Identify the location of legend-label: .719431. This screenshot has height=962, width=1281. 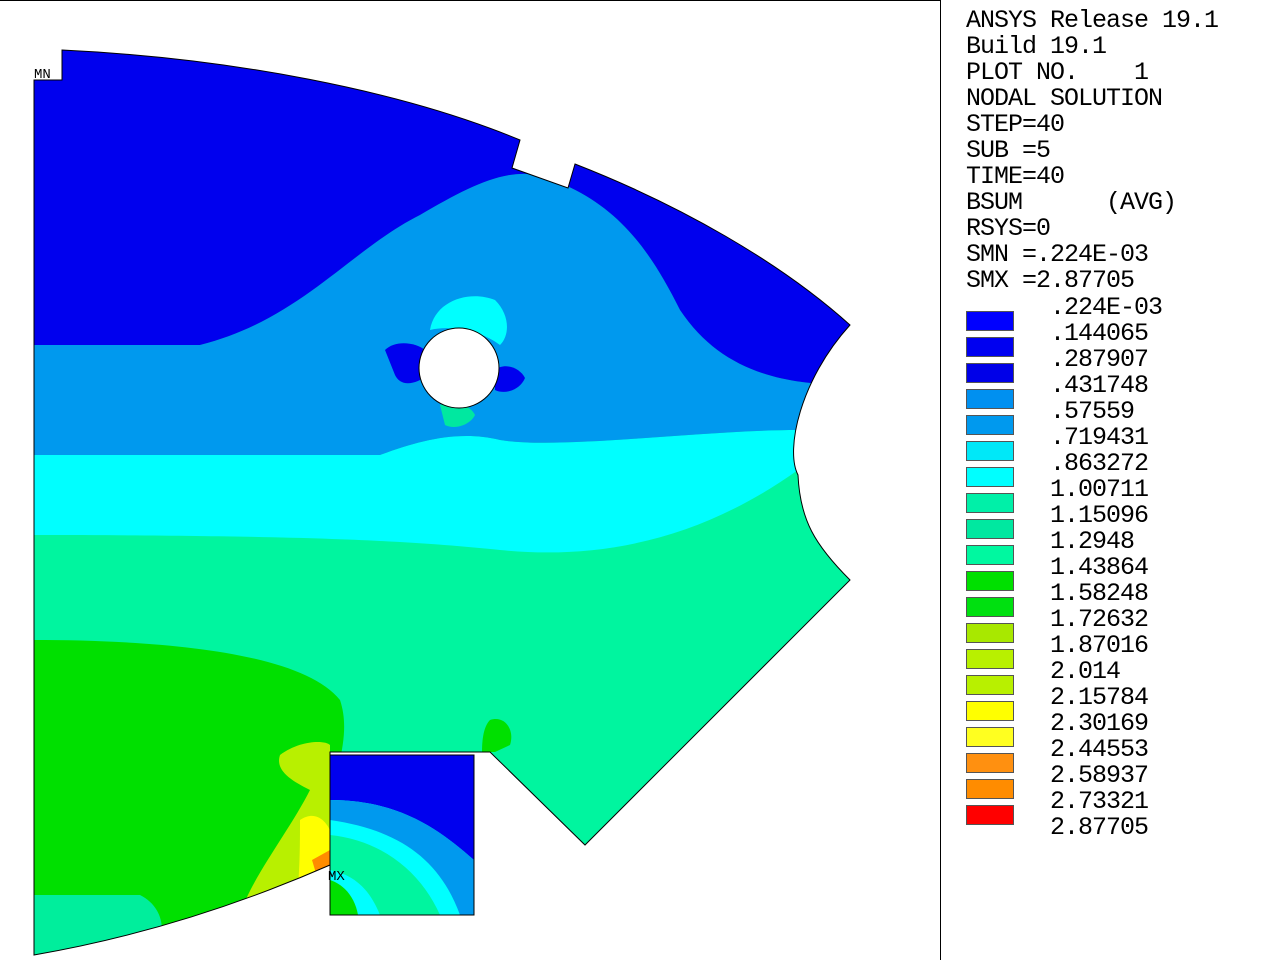
(1099, 437).